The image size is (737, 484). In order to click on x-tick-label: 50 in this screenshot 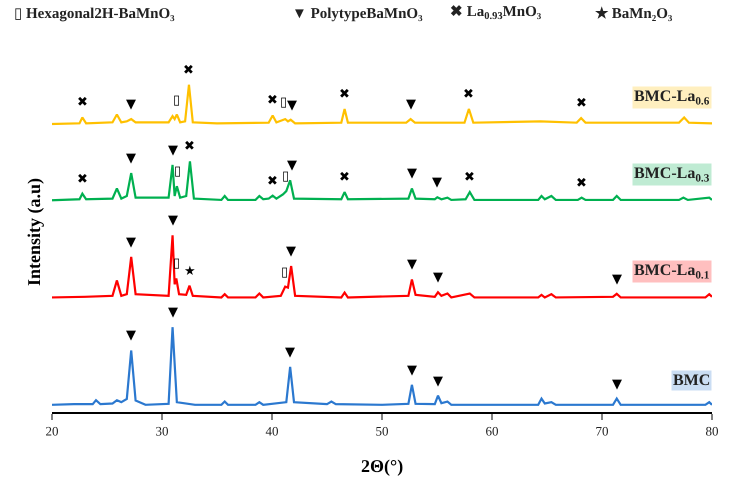, I will do `click(382, 430)`.